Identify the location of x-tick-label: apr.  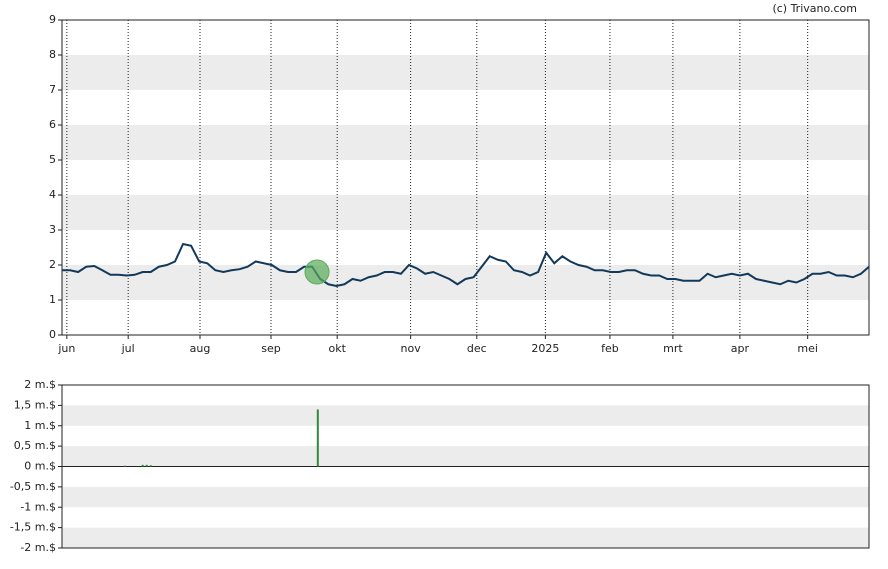
(740, 348).